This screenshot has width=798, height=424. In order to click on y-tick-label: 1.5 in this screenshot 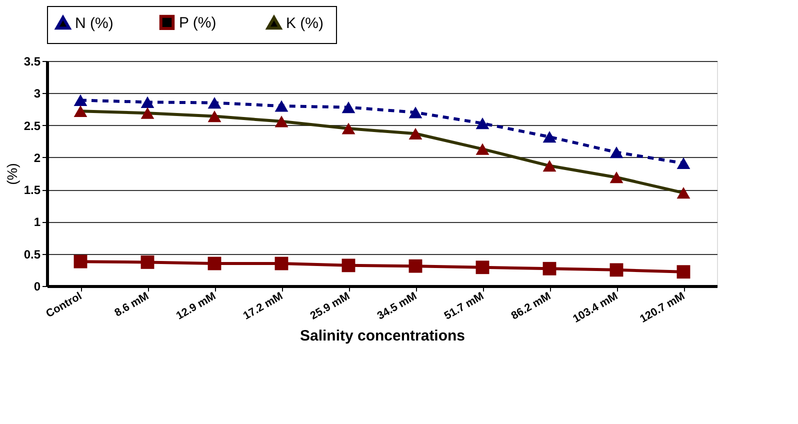, I will do `click(32, 190)`.